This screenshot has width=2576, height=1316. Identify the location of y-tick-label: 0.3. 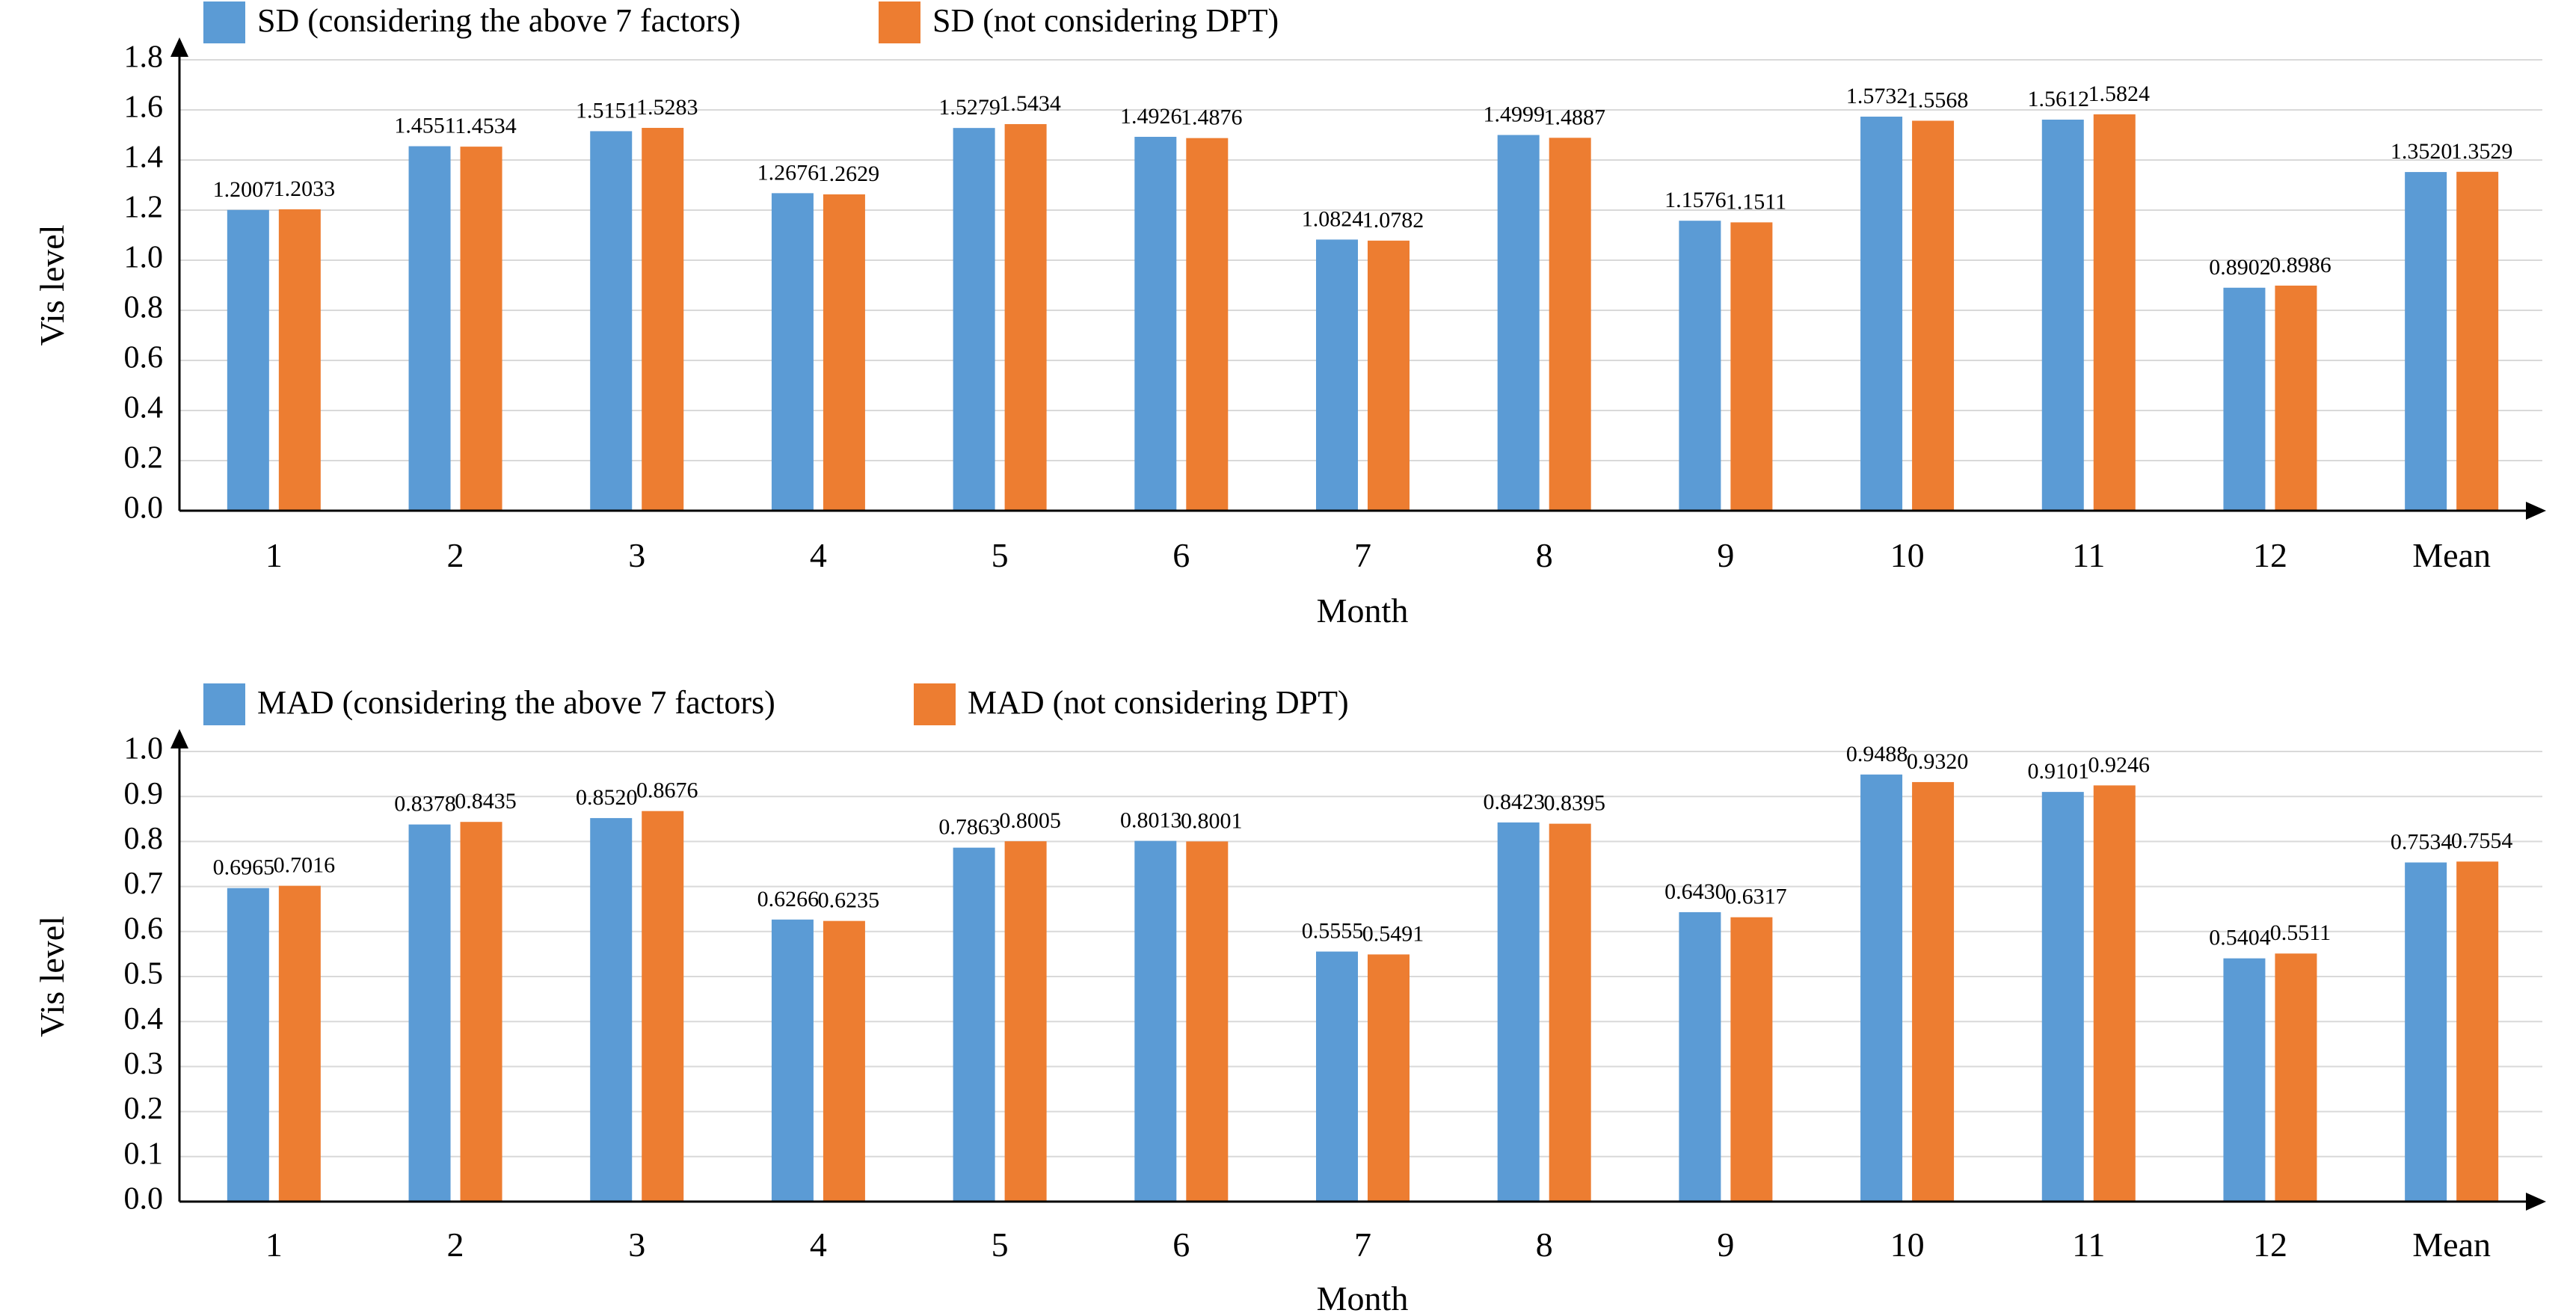
(144, 1064).